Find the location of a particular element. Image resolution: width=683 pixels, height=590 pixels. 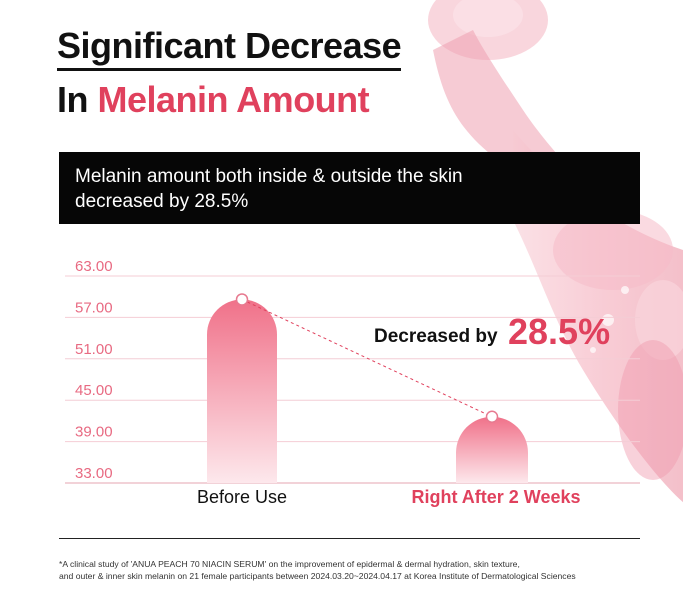

headline-line-2-prefix: In is located at coordinates (77, 99).